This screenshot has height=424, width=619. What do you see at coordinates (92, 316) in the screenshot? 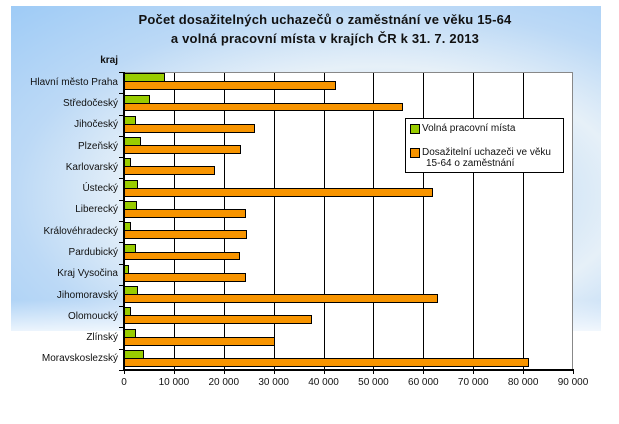
I see `category-label: Olomoucký` at bounding box center [92, 316].